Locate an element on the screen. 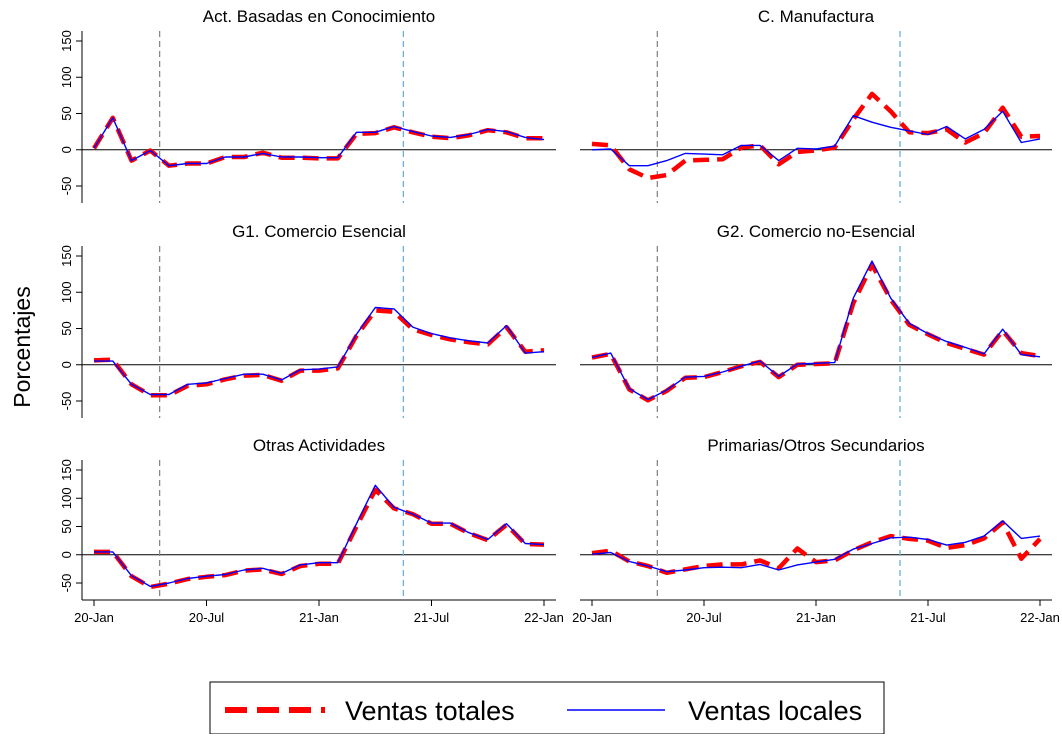 The width and height of the screenshot is (1062, 739). panel-title: Primarias/Otros Secundarios is located at coordinates (815, 445).